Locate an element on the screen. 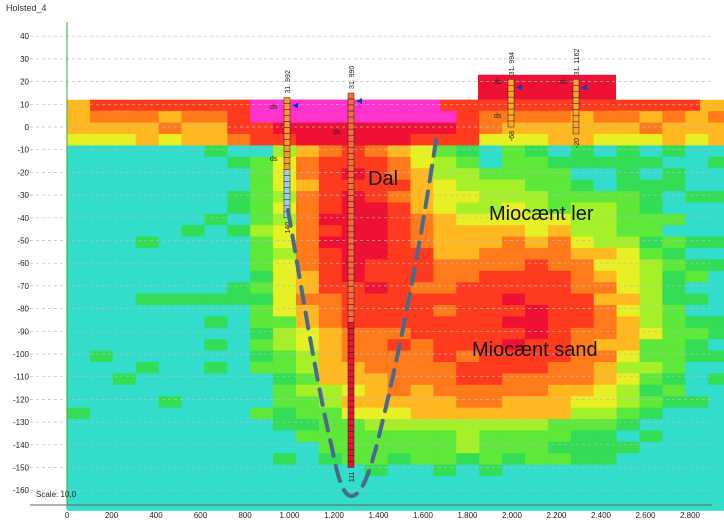 The image size is (724, 520). x-tick-label: 1.200 is located at coordinates (334, 515).